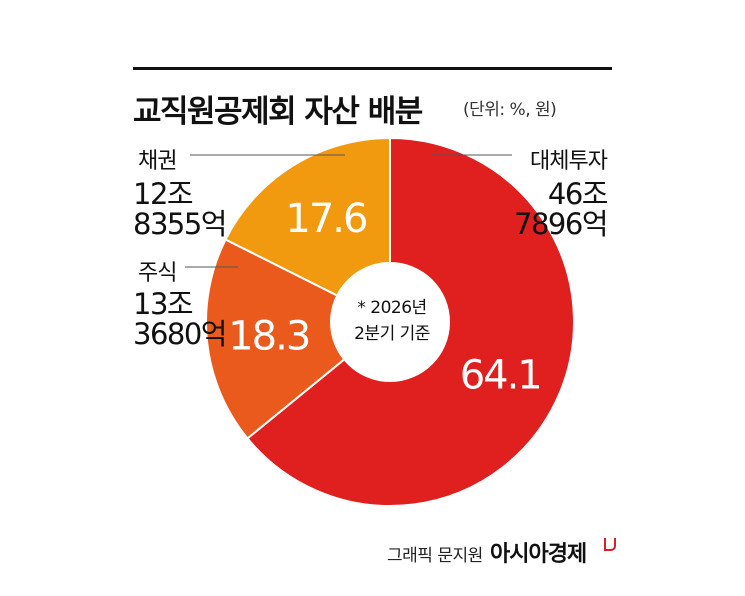 This screenshot has height=596, width=745. Describe the element at coordinates (163, 194) in the screenshot. I see `label-bonds-amount-1: 12조` at that location.